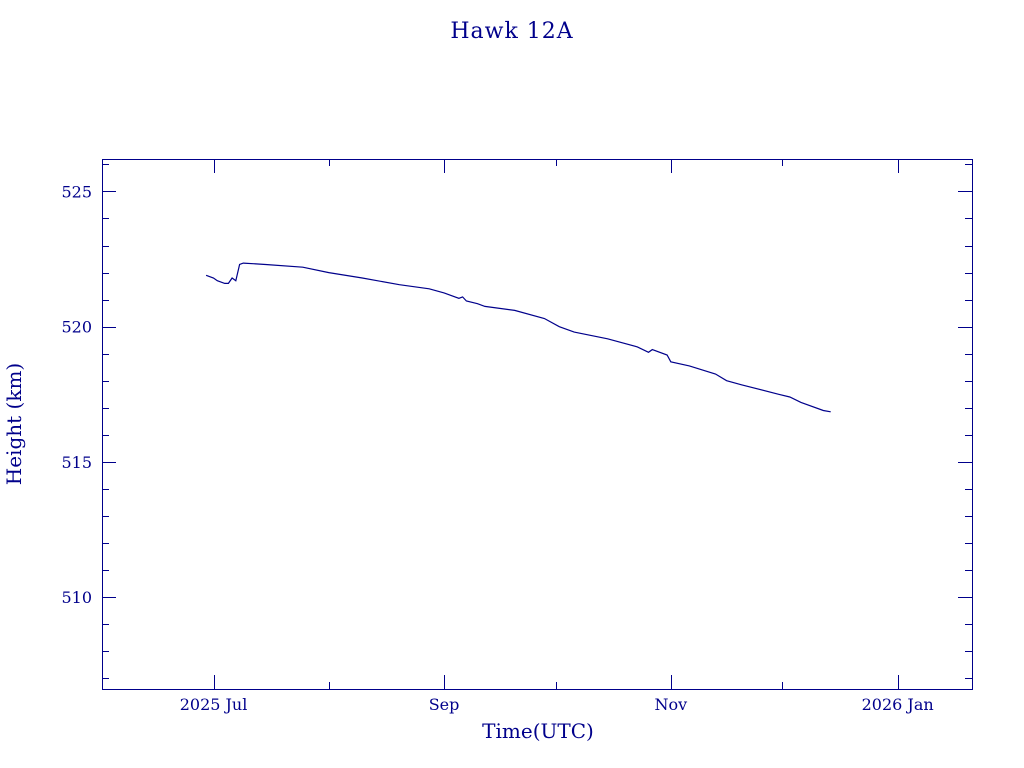 The width and height of the screenshot is (1024, 768). I want to click on y-tick-label: 515, so click(76, 462).